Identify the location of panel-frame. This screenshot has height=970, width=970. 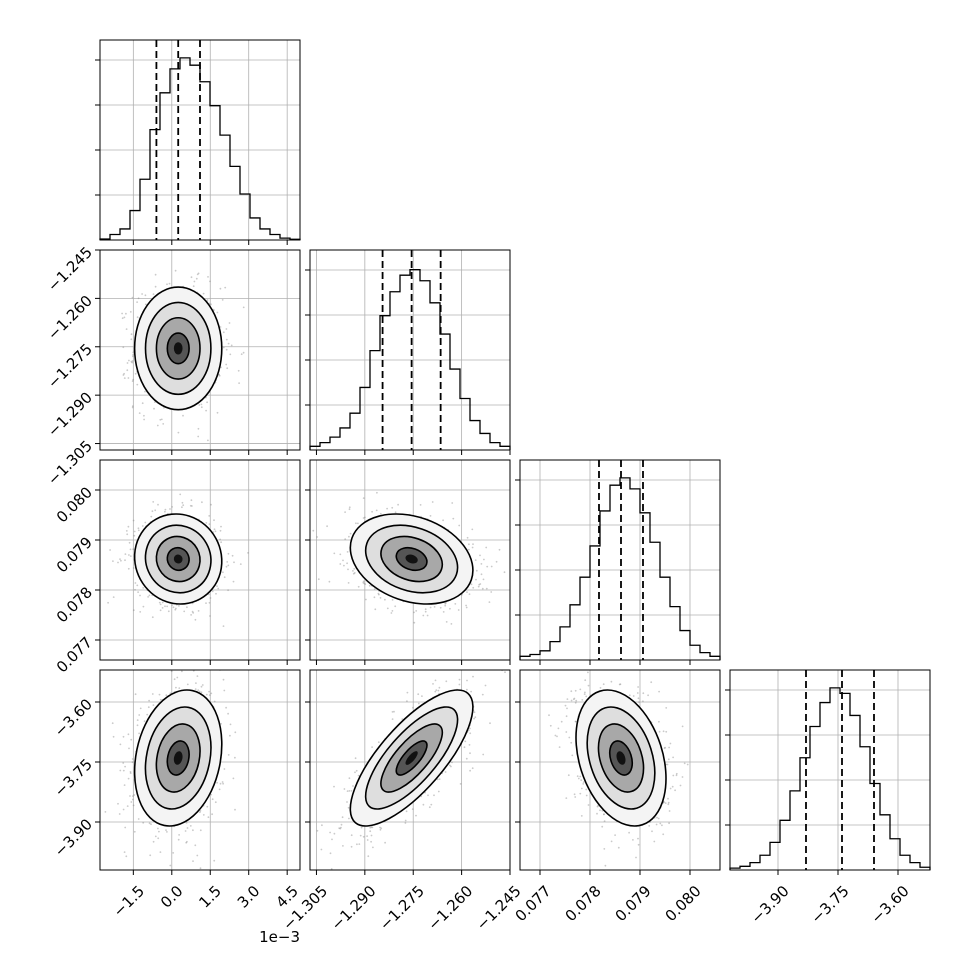
(620, 560).